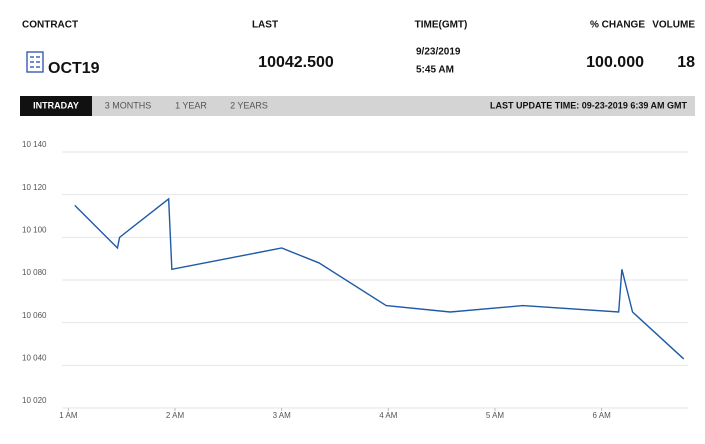 The width and height of the screenshot is (705, 444). What do you see at coordinates (602, 415) in the screenshot?
I see `x-tick-label: 6 AM` at bounding box center [602, 415].